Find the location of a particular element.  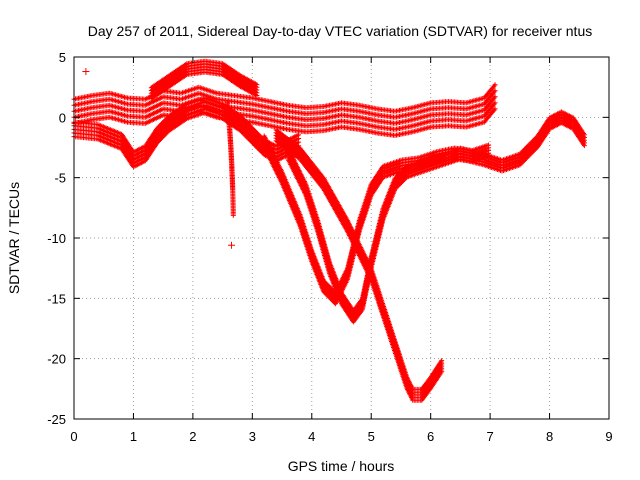

y-tick-label: 5 is located at coordinates (62, 57).